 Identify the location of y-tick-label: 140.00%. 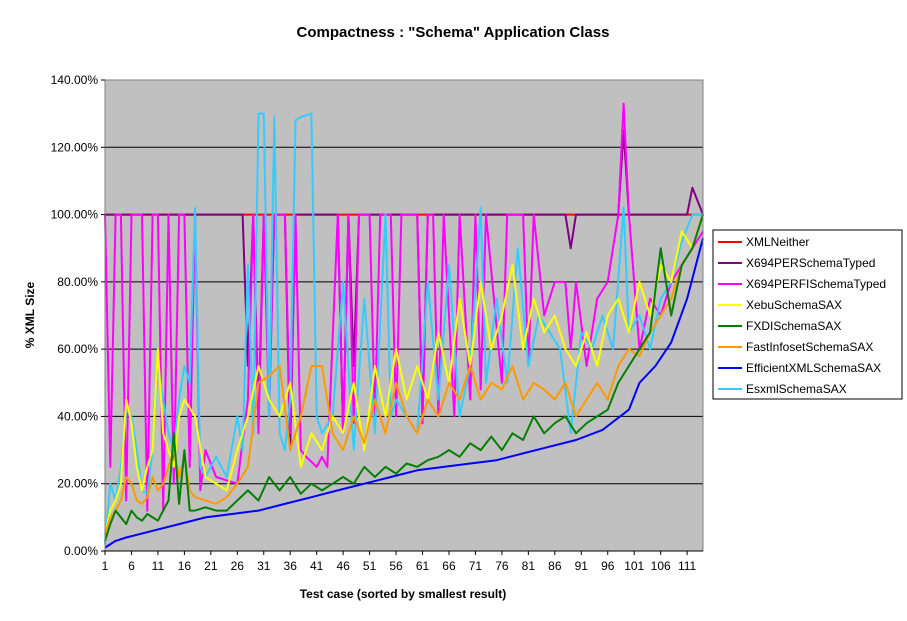
(75, 80).